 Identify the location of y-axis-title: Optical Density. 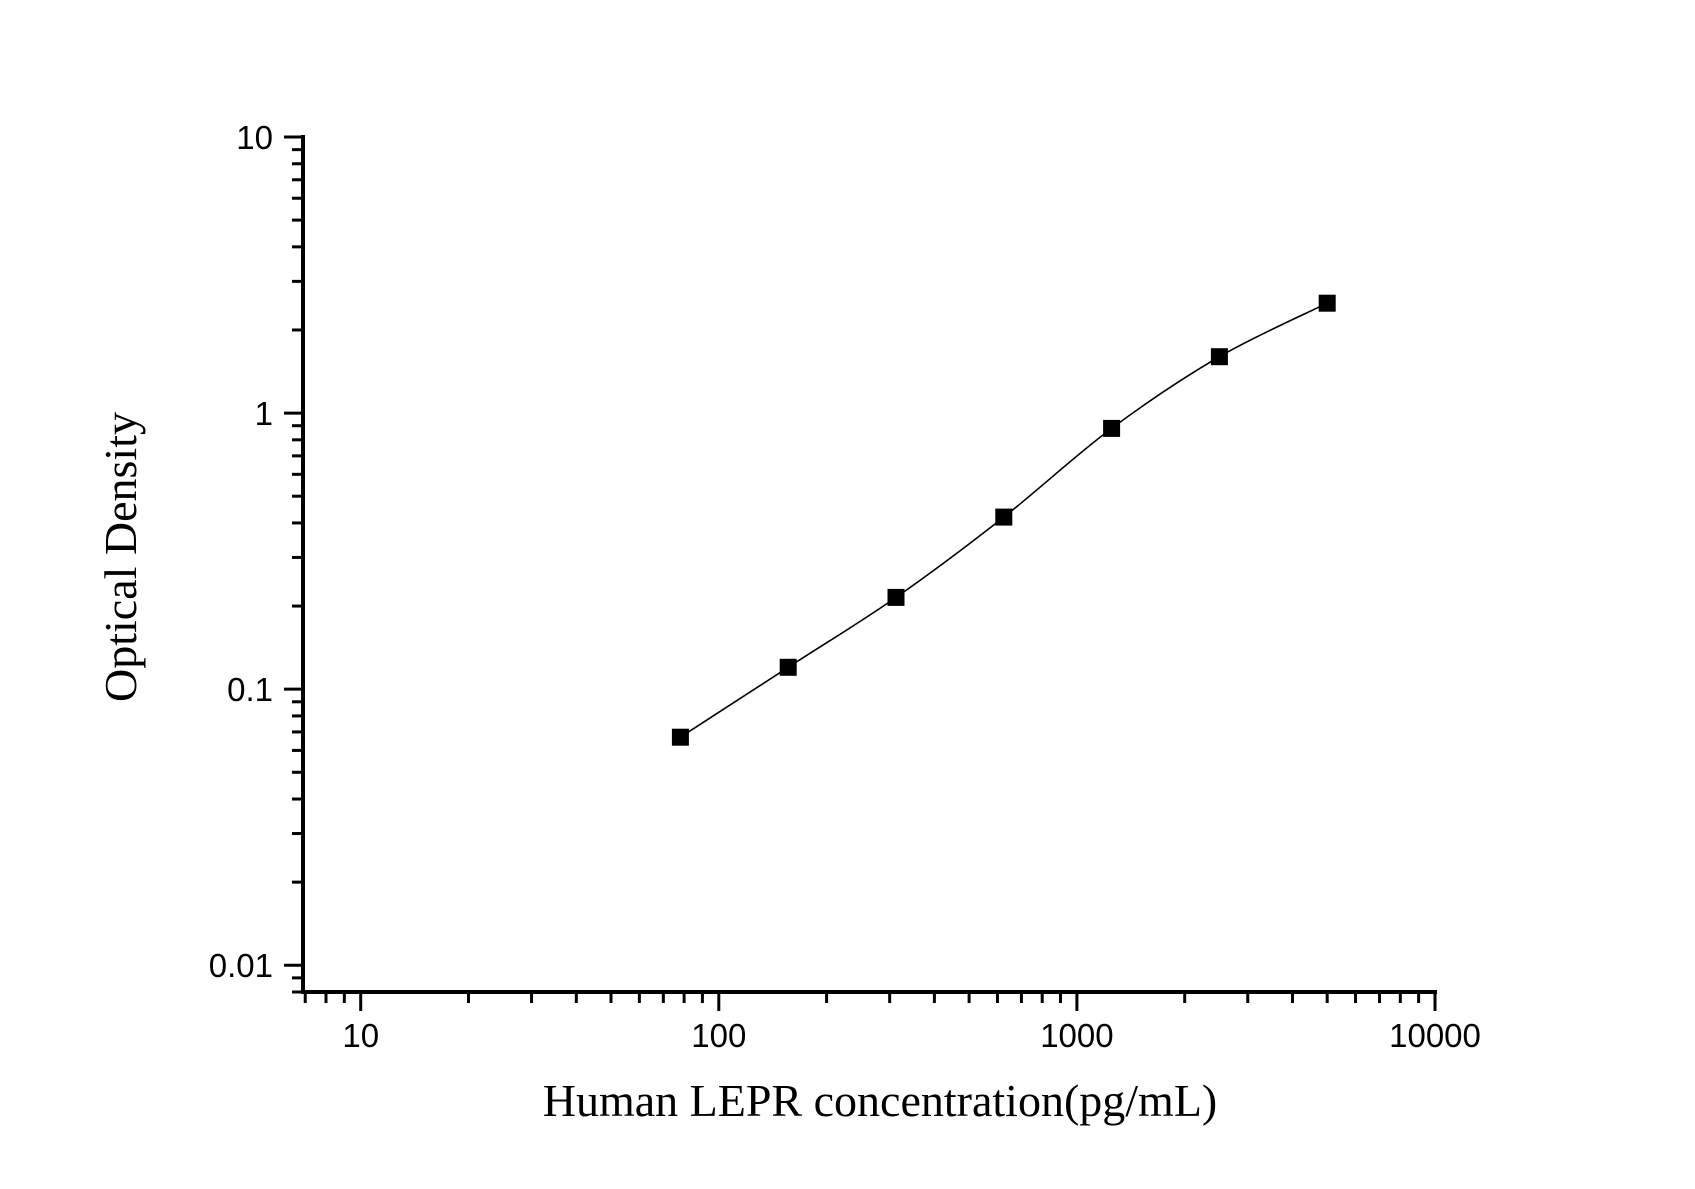
(120, 557).